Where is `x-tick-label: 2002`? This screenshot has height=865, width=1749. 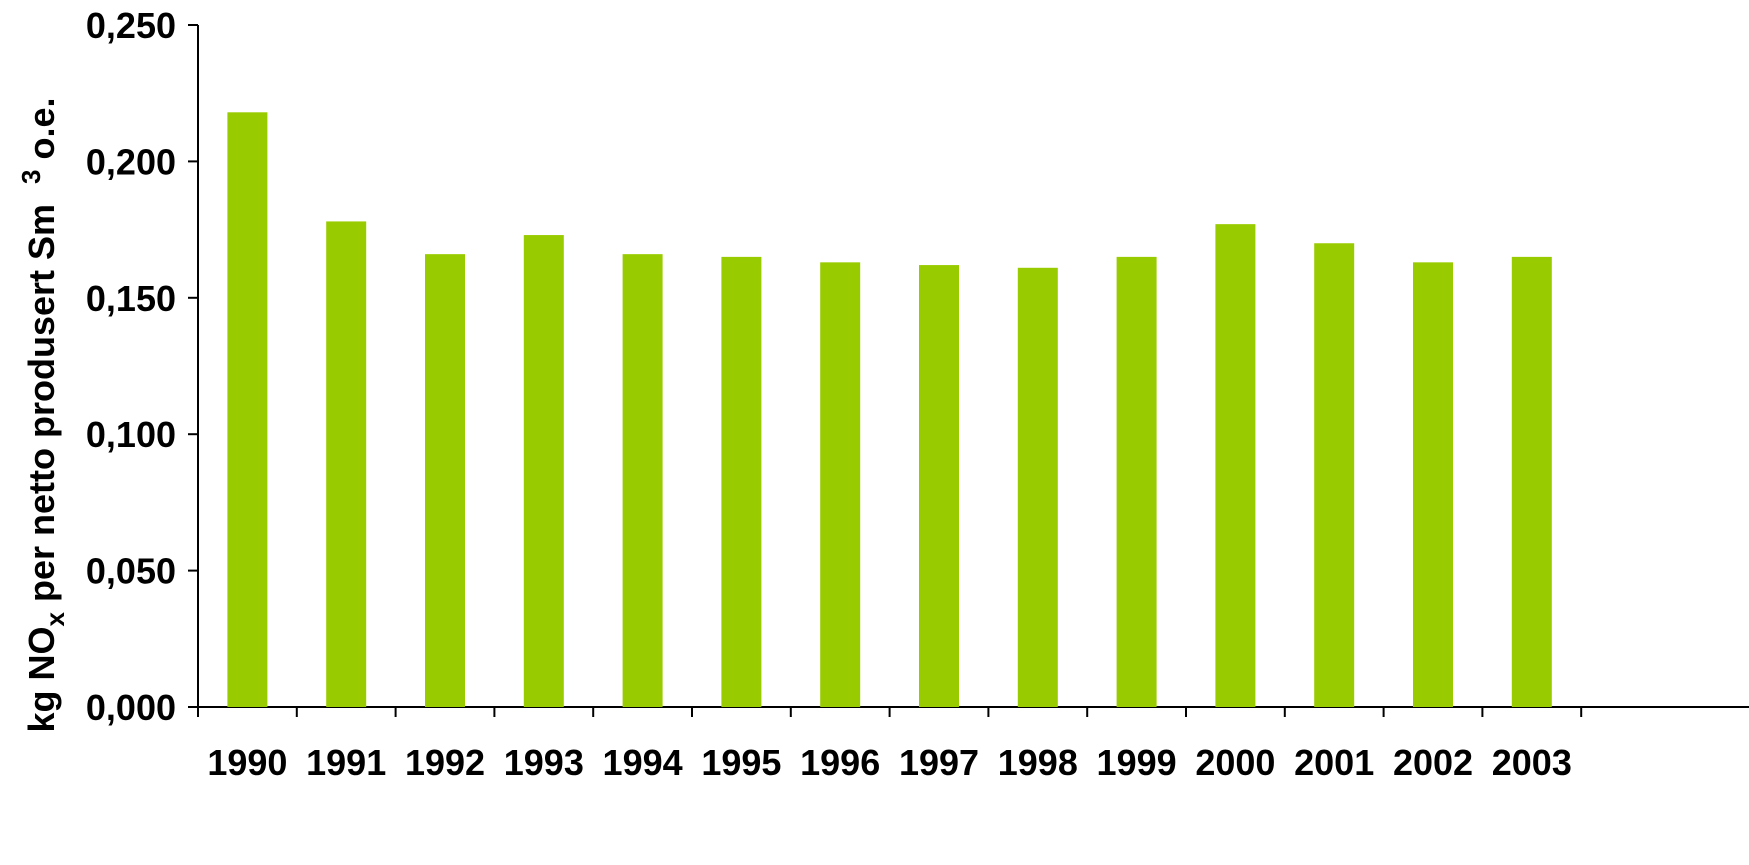 x-tick-label: 2002 is located at coordinates (1433, 762).